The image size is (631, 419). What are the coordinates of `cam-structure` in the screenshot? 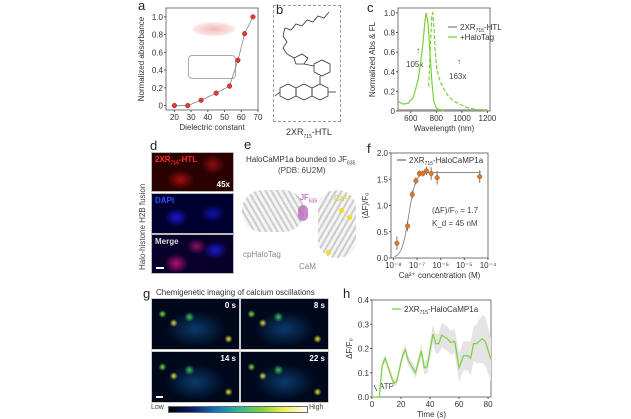 It's located at (337, 224).